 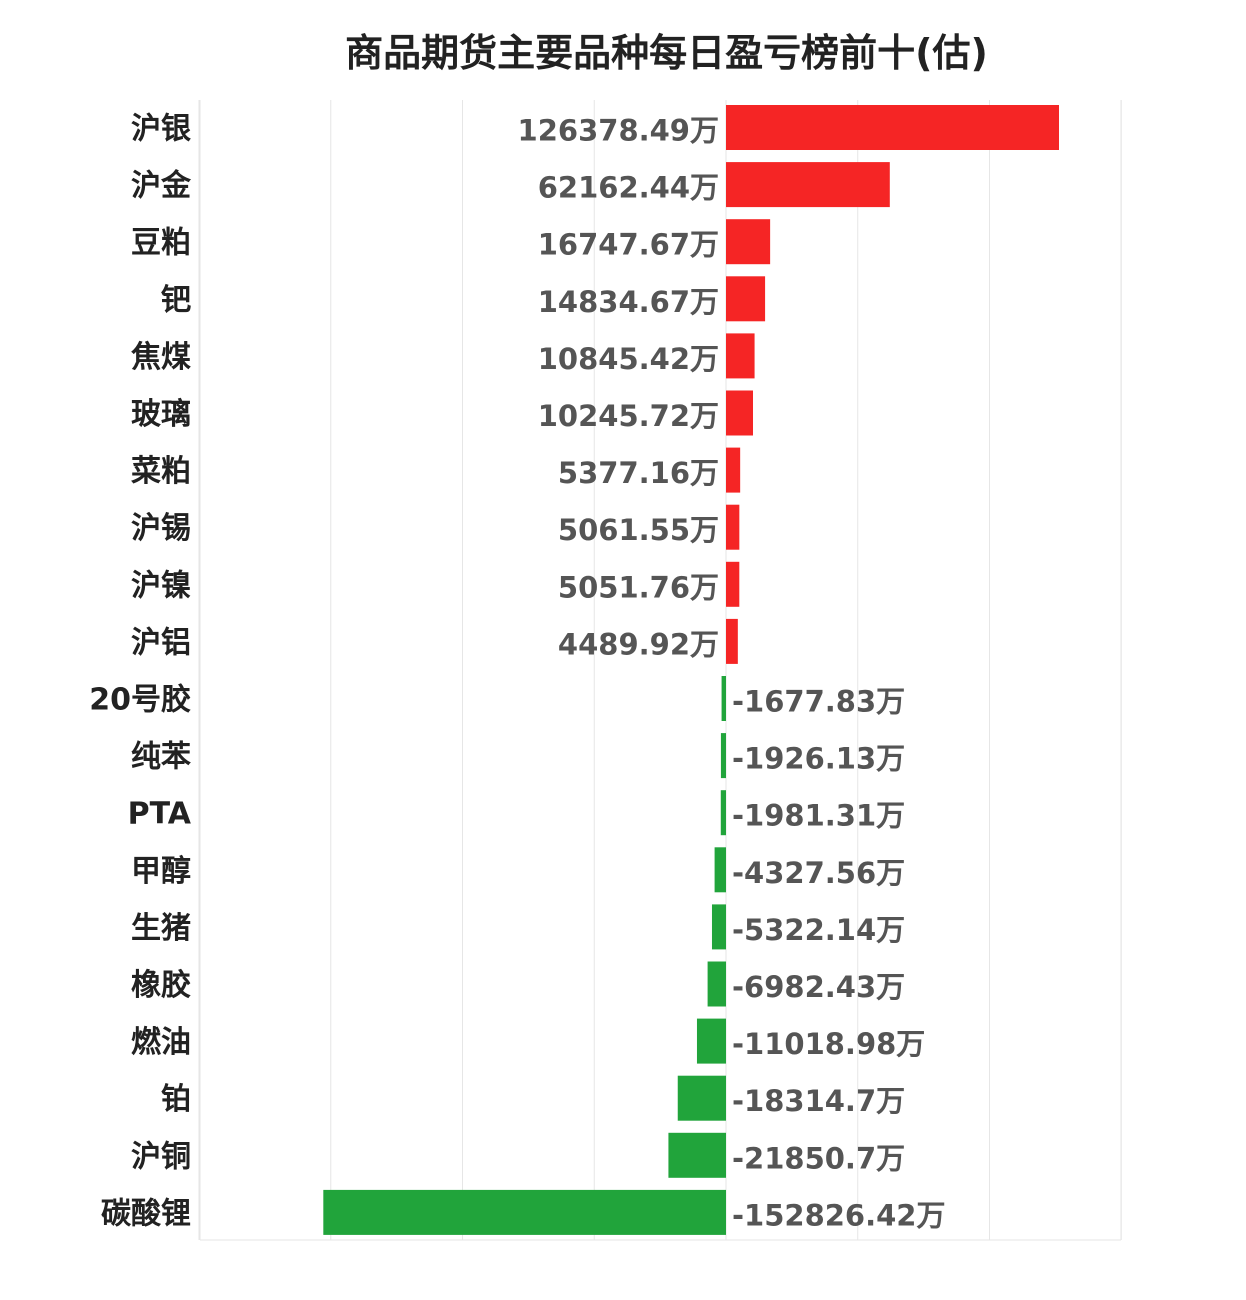 I want to click on value-label: 4489.92万, so click(x=638, y=644).